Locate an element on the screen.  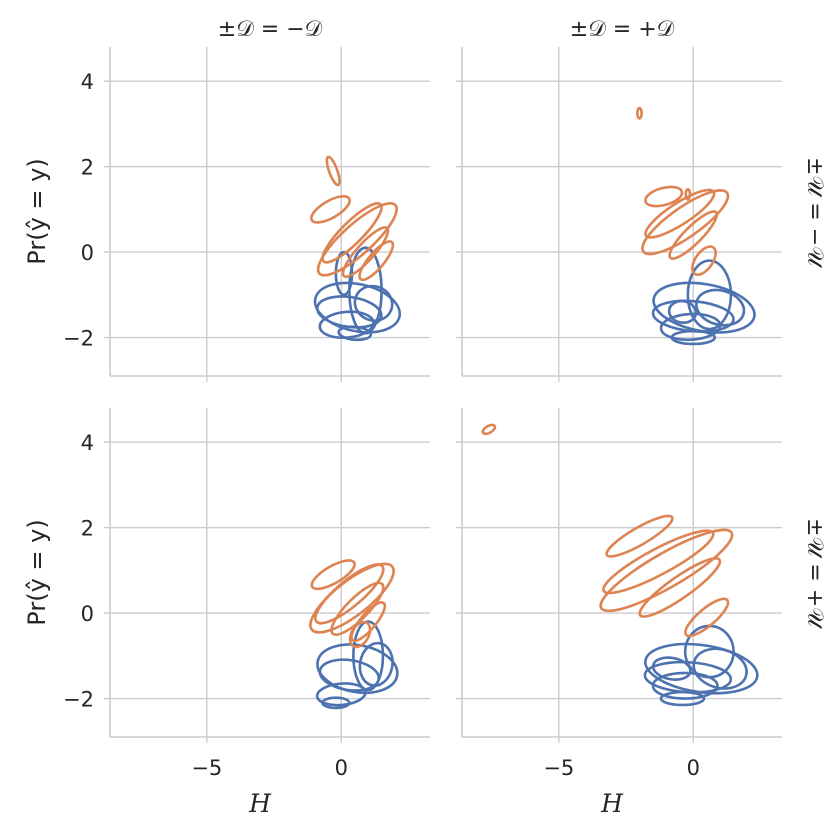
row-title: ±𝒰 = −𝒰 is located at coordinates (814, 213).